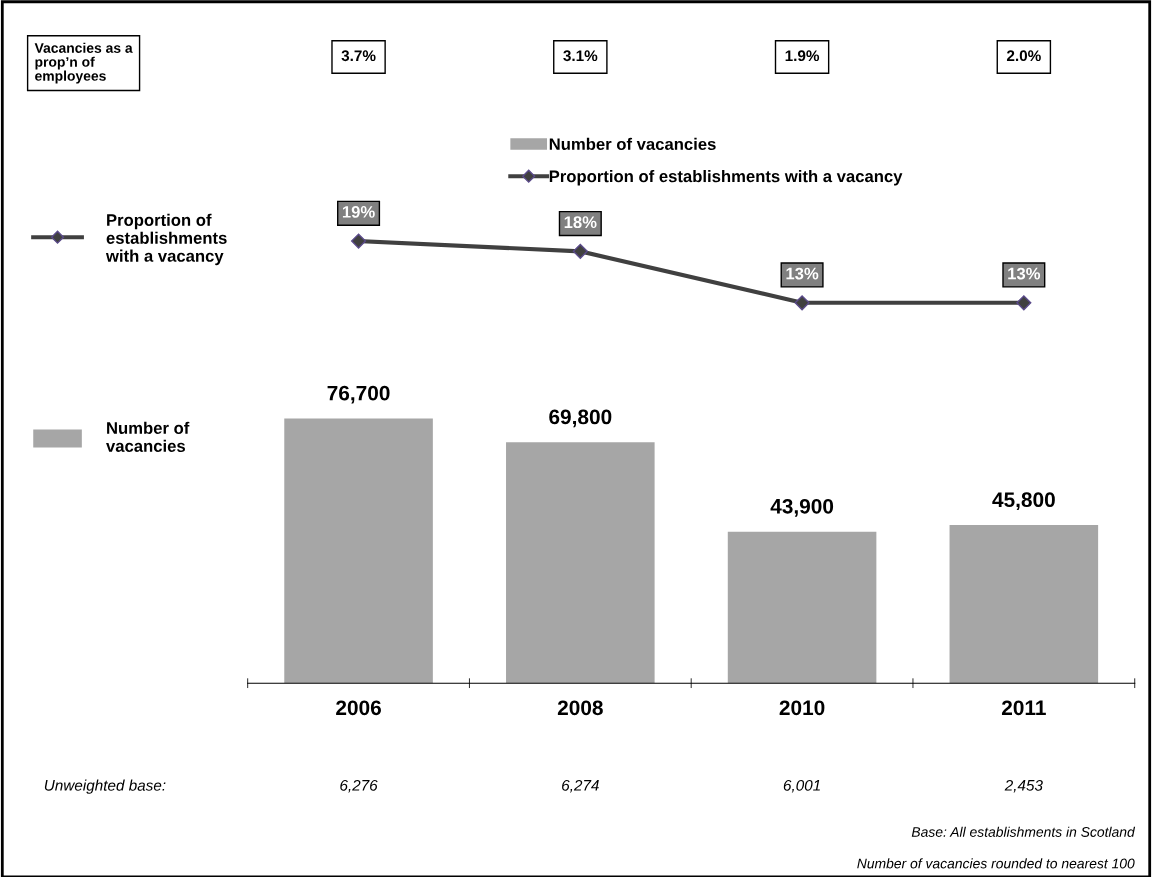 The width and height of the screenshot is (1152, 877). What do you see at coordinates (1023, 831) in the screenshot?
I see `text: Base: All establishments in Scotland` at bounding box center [1023, 831].